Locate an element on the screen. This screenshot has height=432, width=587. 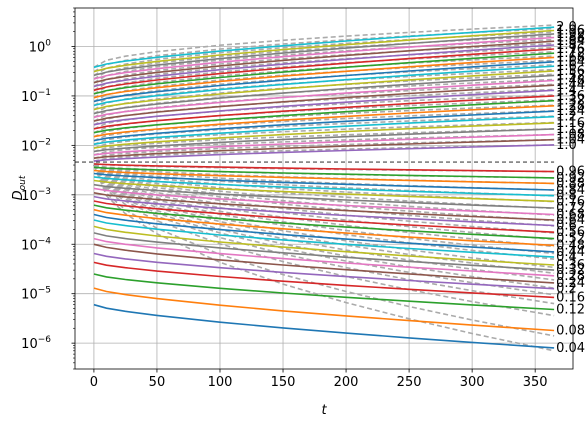
x-tick-label: 100 is located at coordinates (220, 382).